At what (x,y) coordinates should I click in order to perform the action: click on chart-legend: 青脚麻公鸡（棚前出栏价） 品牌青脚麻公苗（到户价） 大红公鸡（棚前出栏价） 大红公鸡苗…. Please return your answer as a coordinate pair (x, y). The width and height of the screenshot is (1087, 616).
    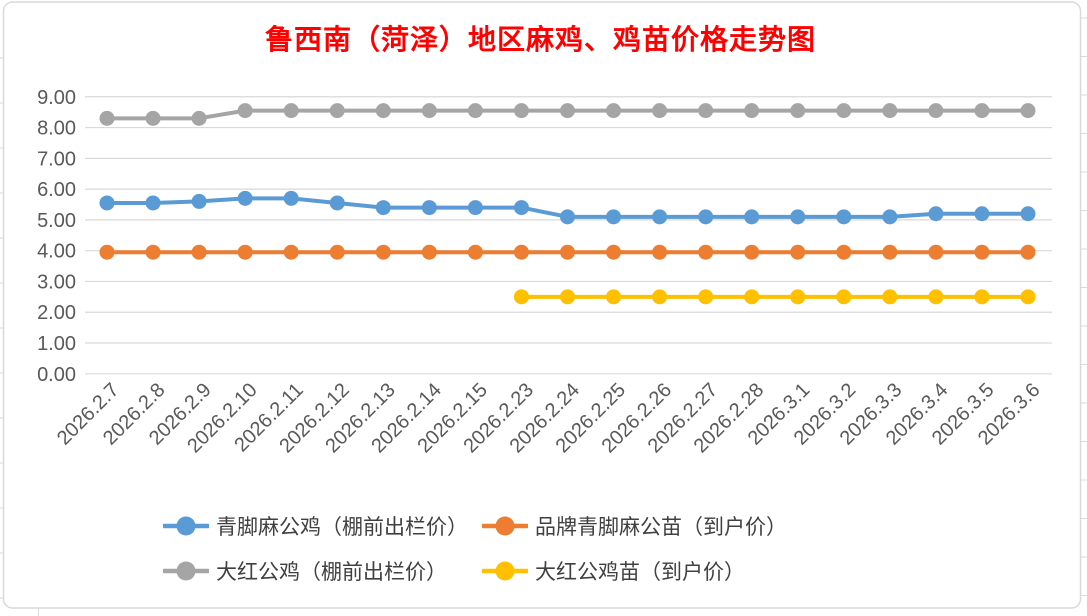
    Looking at the image, I should click on (475, 548).